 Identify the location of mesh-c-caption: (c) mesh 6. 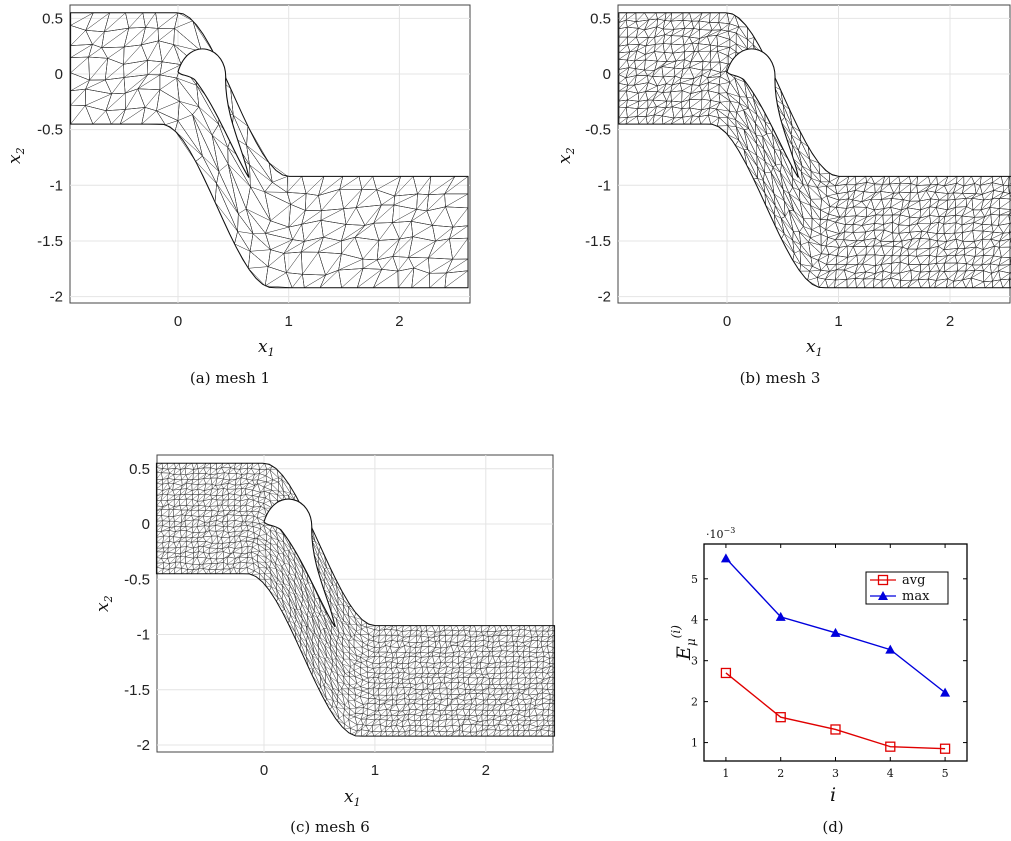
(330, 827).